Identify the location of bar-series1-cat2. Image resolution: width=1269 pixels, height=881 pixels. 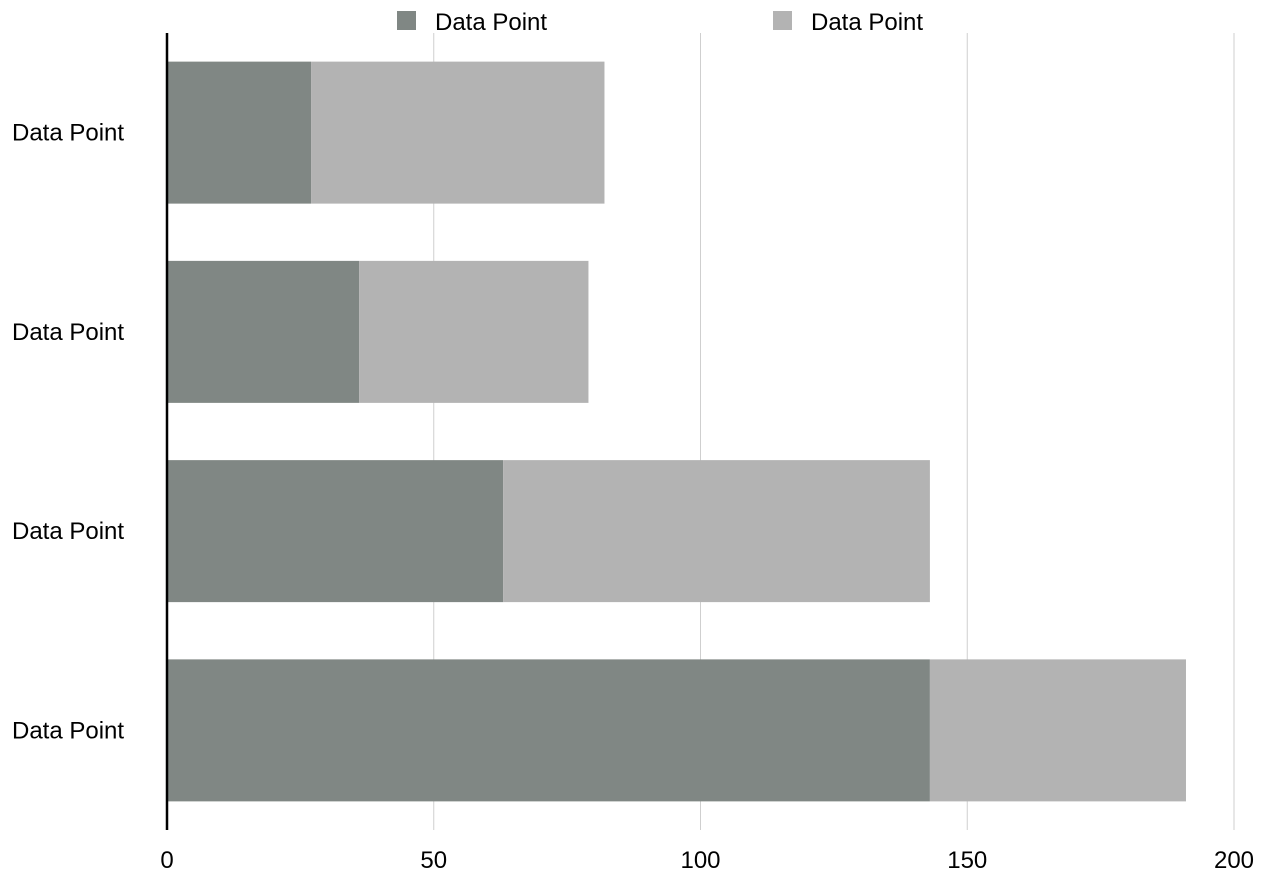
(263, 331).